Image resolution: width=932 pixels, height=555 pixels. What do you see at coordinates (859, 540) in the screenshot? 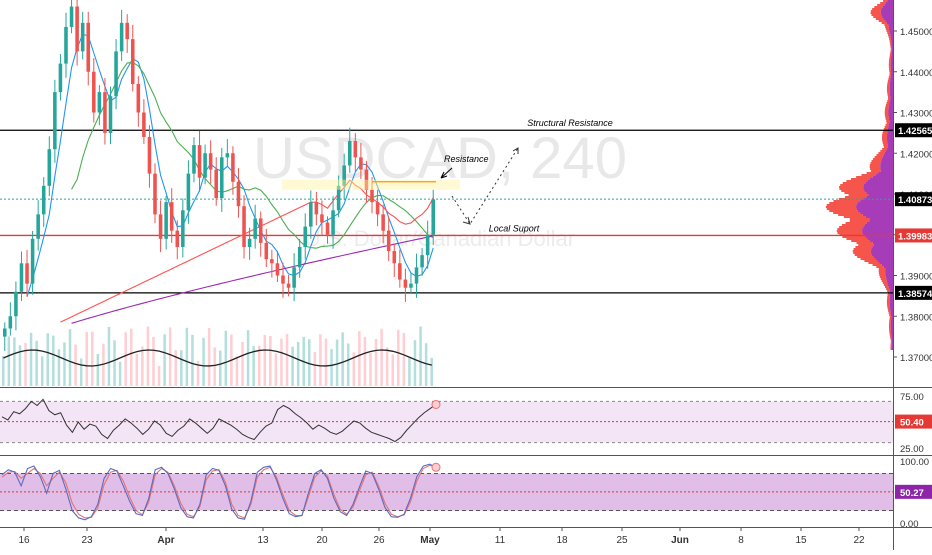
I see `time-tick-label: 22` at bounding box center [859, 540].